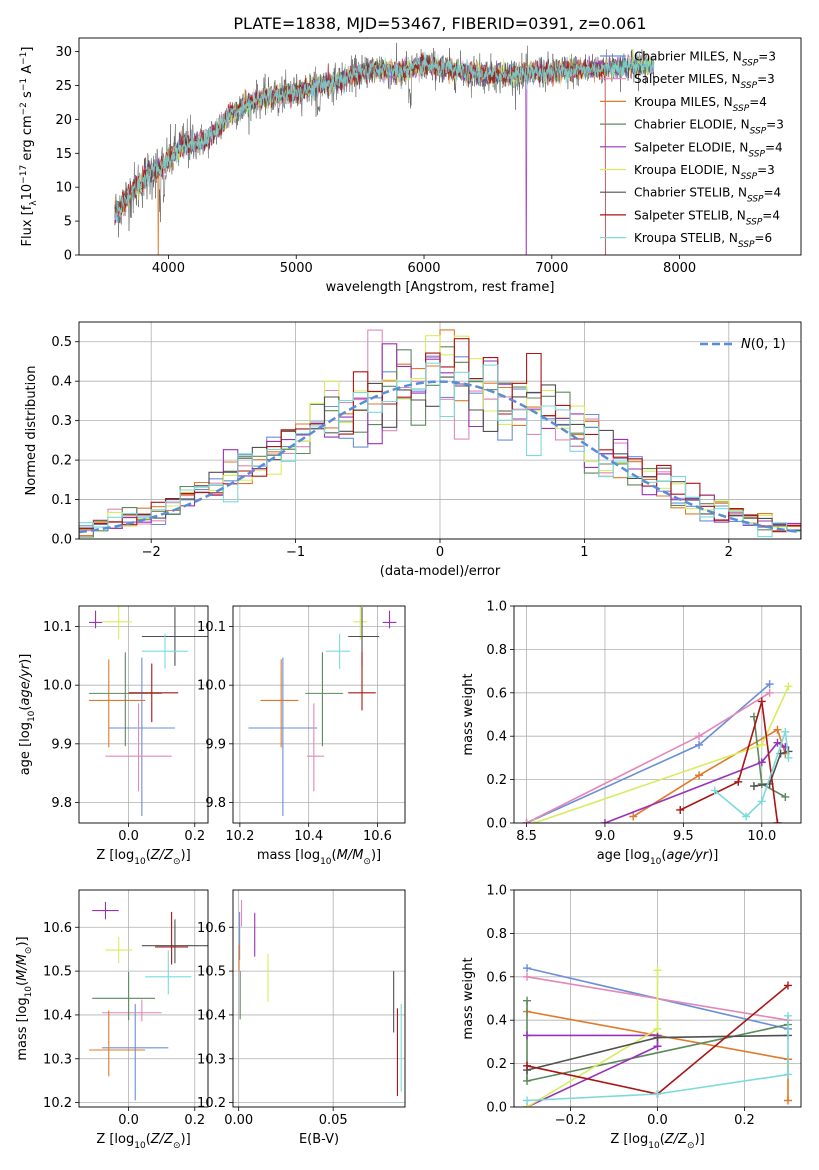  What do you see at coordinates (61, 342) in the screenshot?
I see `y-tick-label: 0.5` at bounding box center [61, 342].